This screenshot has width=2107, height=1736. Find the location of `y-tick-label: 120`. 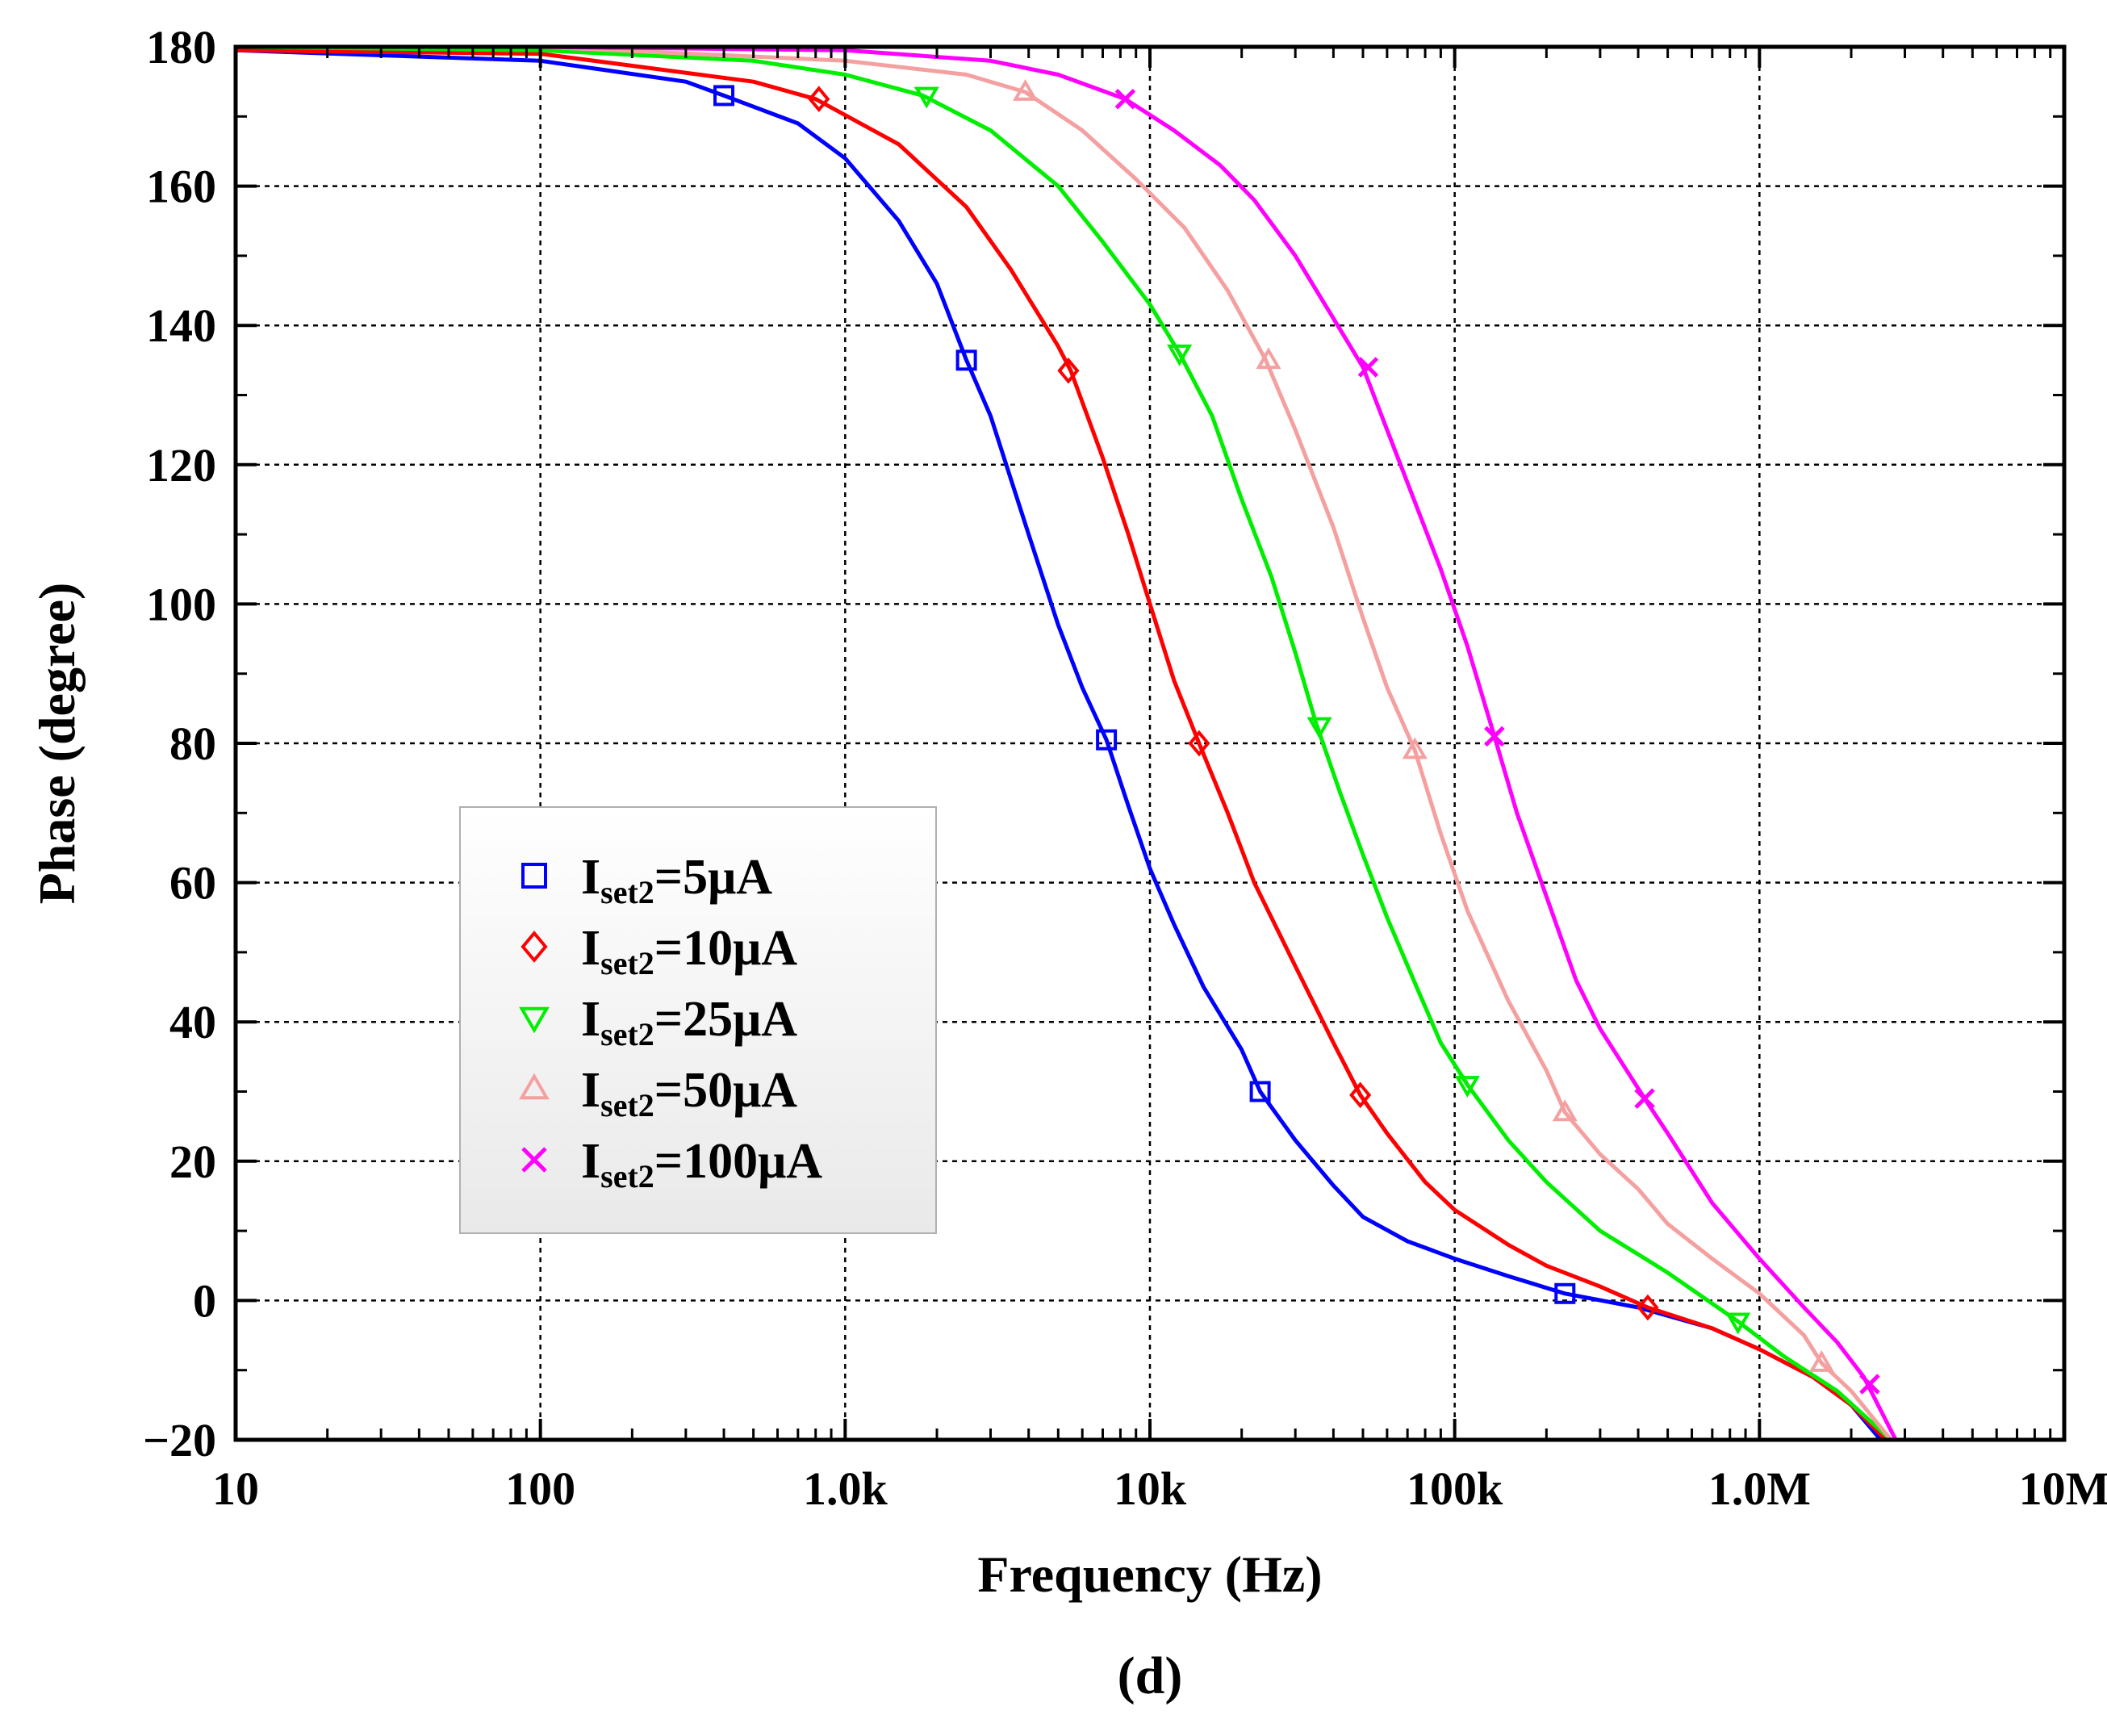

y-tick-label: 120 is located at coordinates (181, 466).